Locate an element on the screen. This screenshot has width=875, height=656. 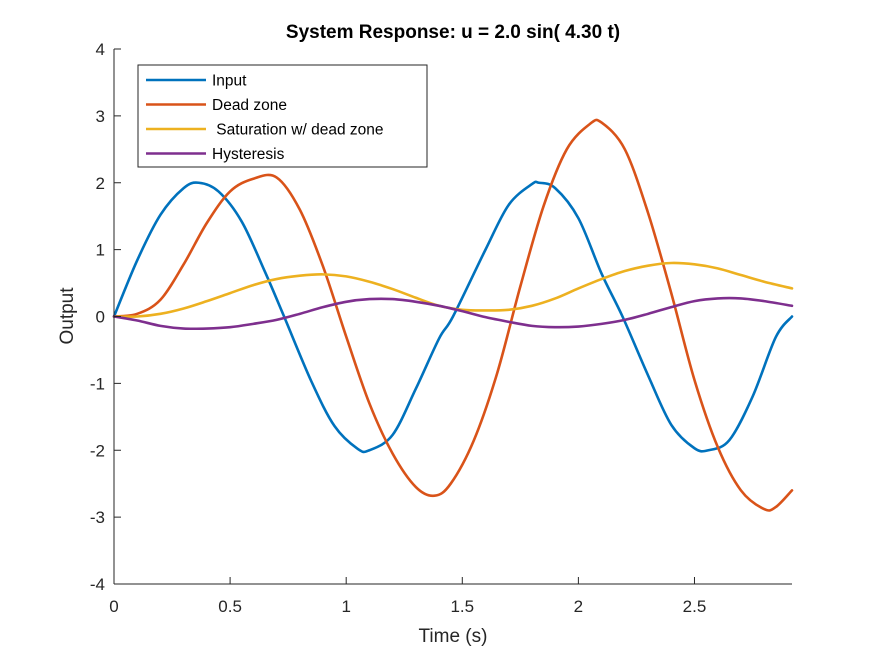
x-tick-label: 2 is located at coordinates (578, 606).